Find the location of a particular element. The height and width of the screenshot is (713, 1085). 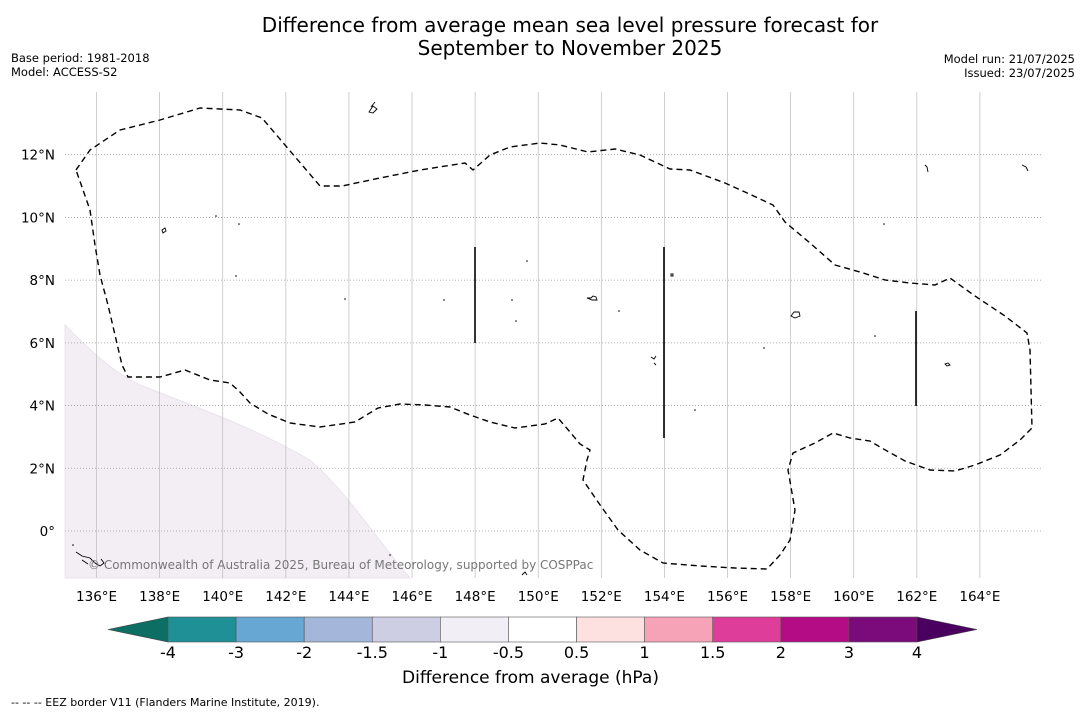

longitude-label: 164°E is located at coordinates (979, 597).